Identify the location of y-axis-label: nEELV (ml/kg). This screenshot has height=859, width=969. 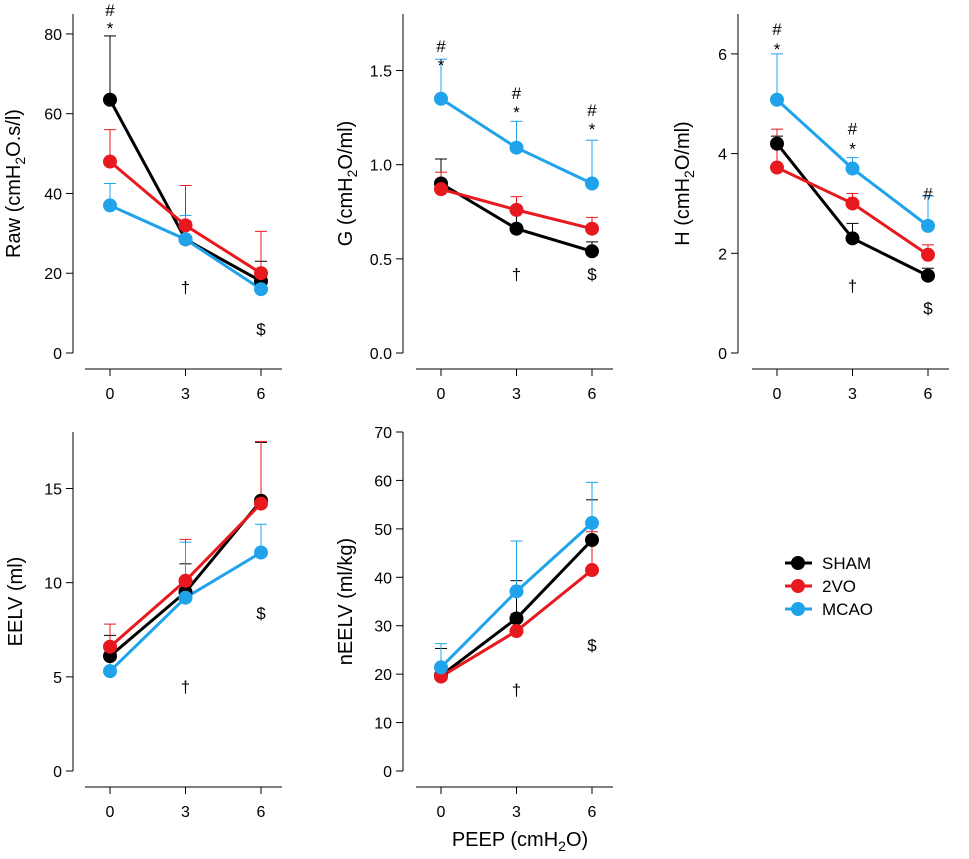
(346, 601).